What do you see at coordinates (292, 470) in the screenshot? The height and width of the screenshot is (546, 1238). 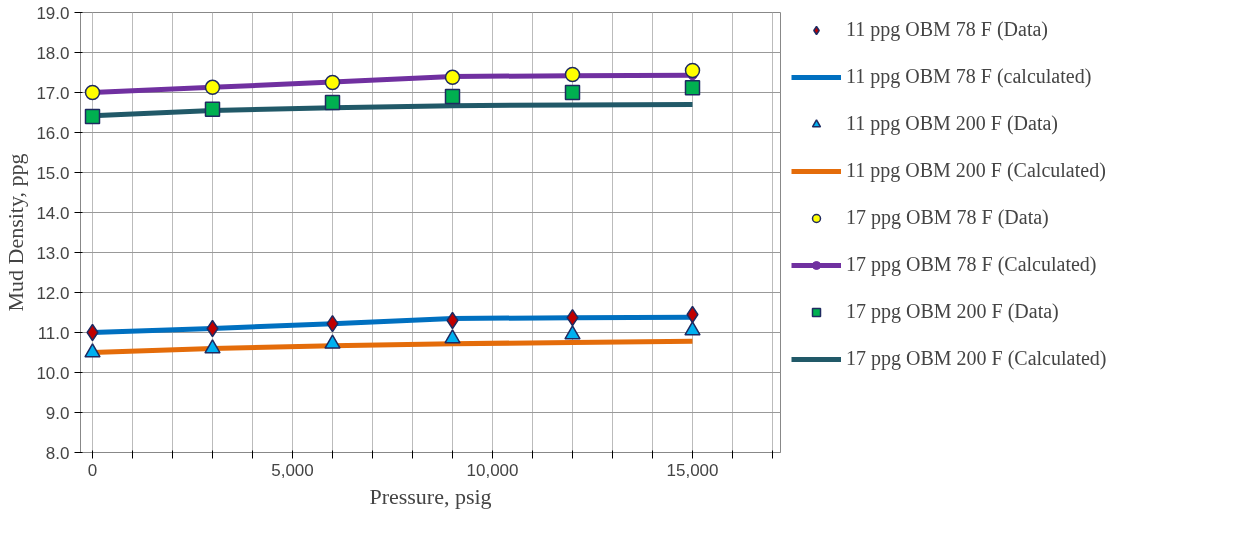 I see `x-tick-label: 5,000` at bounding box center [292, 470].